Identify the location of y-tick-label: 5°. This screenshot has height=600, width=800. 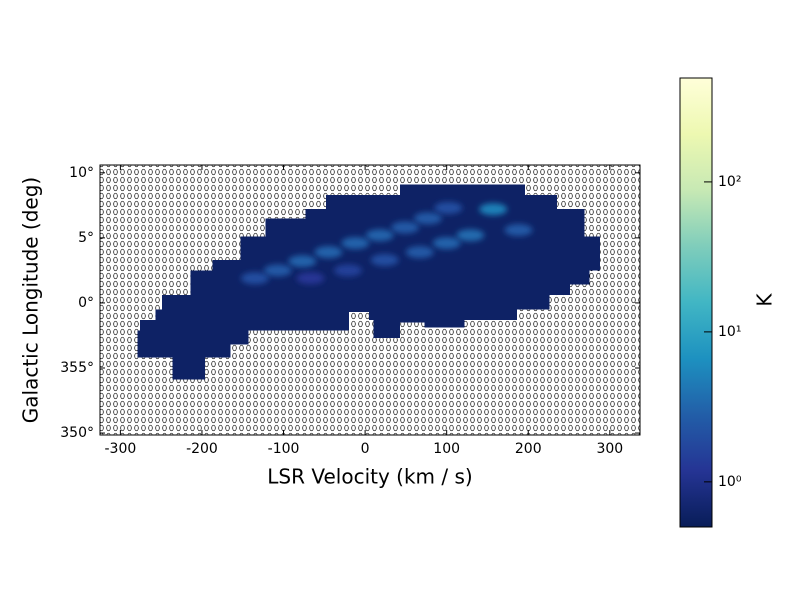
(86, 238).